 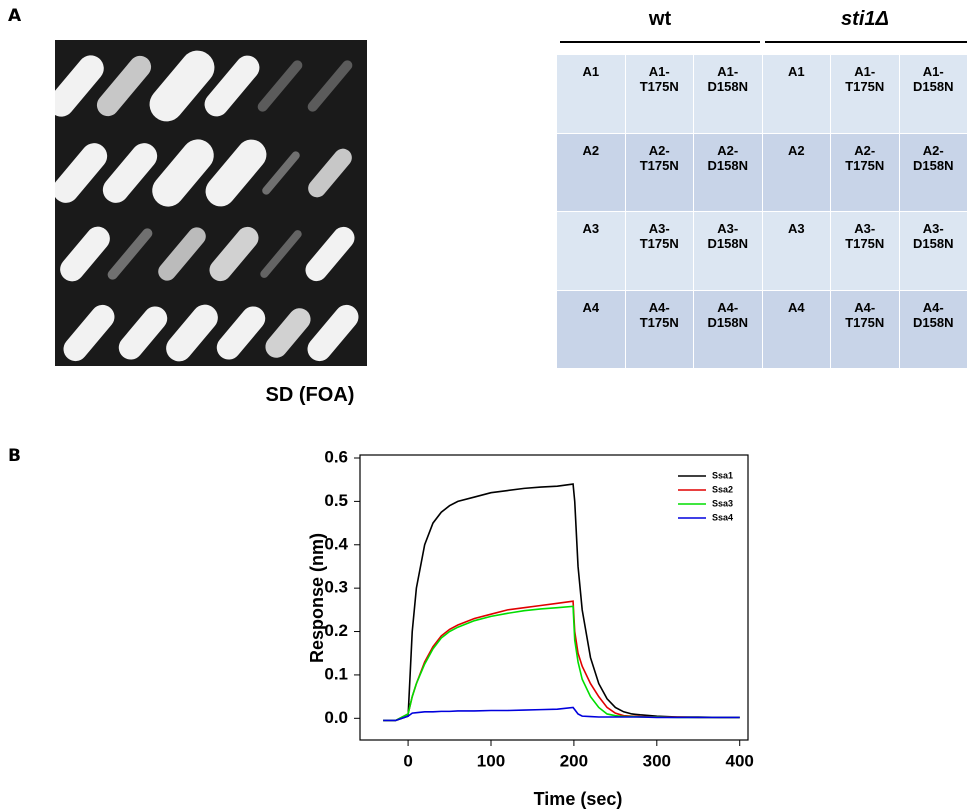 I want to click on plot-frame, so click(x=554, y=597).